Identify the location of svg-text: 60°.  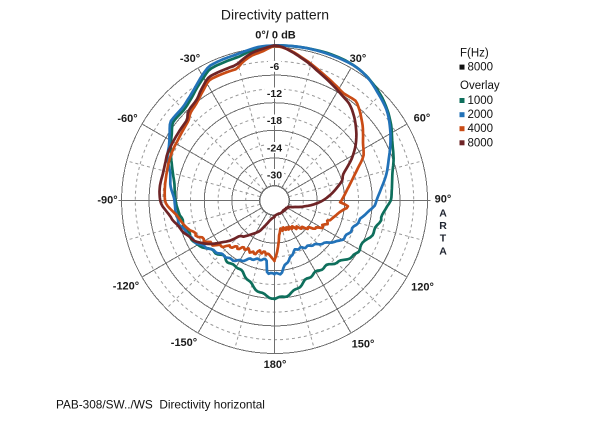
(422, 119).